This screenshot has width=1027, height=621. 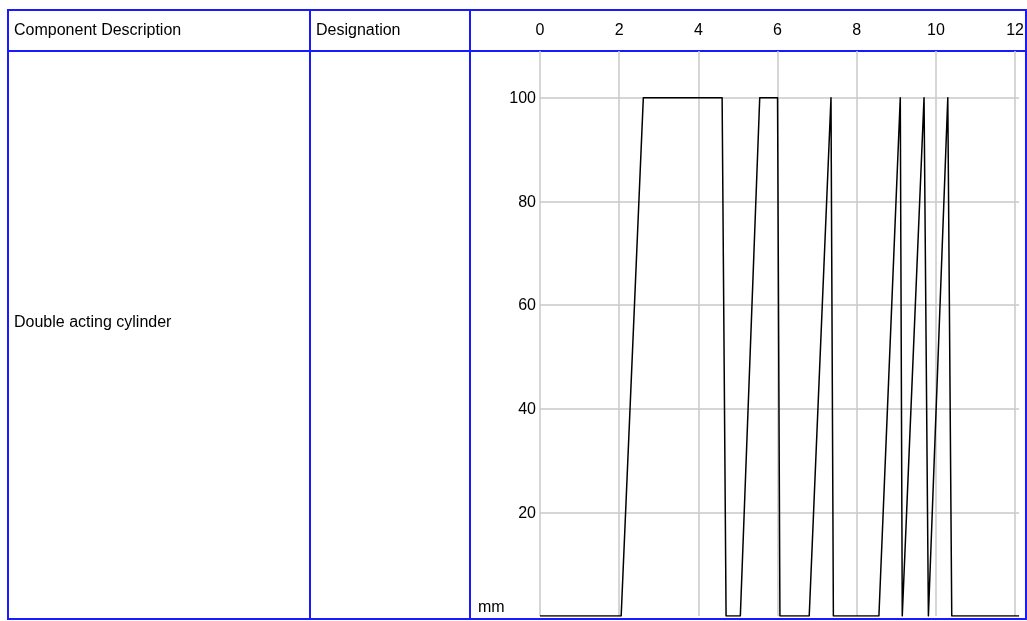 What do you see at coordinates (540, 29) in the screenshot?
I see `x-tick-label: 0` at bounding box center [540, 29].